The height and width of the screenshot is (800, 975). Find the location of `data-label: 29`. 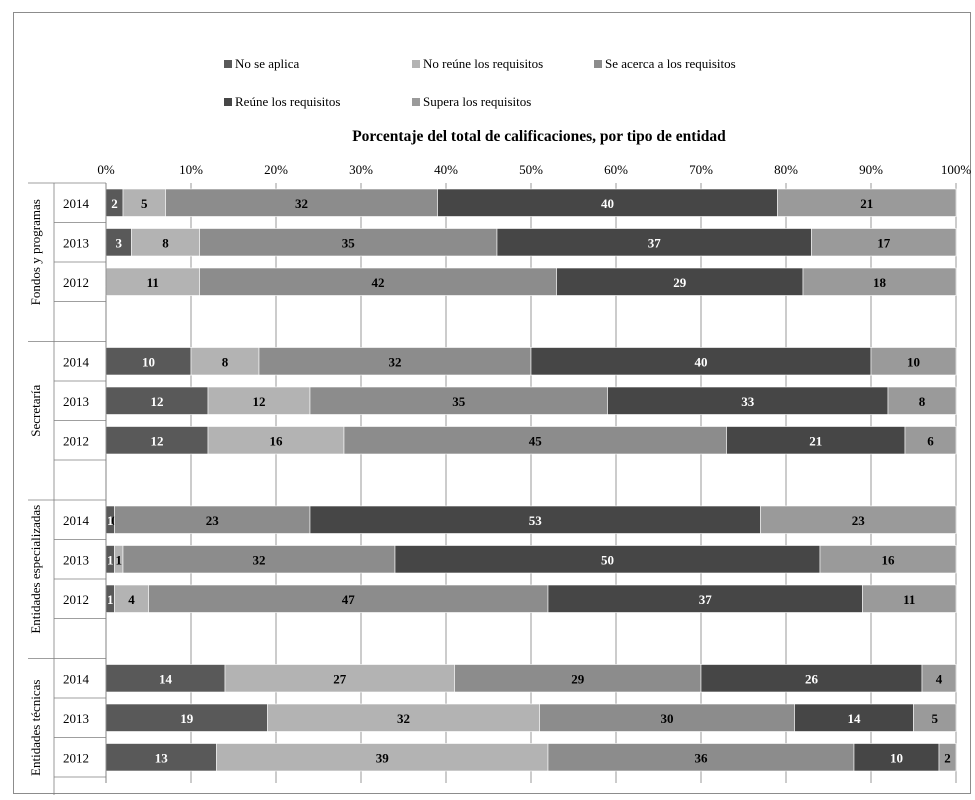

data-label: 29 is located at coordinates (578, 678).